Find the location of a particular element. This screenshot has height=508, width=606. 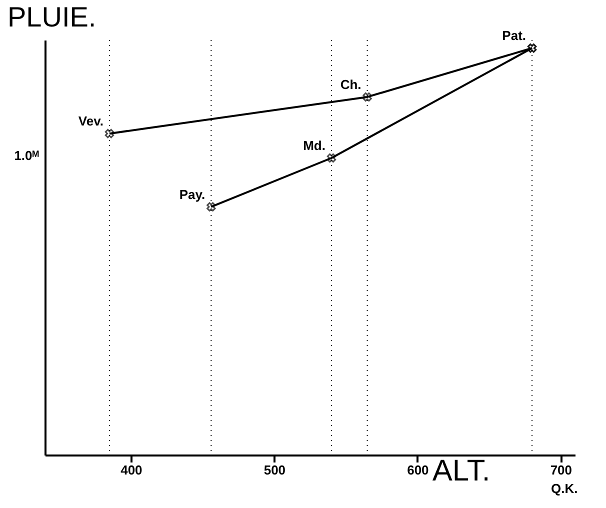

annotation: Ch. is located at coordinates (351, 84).